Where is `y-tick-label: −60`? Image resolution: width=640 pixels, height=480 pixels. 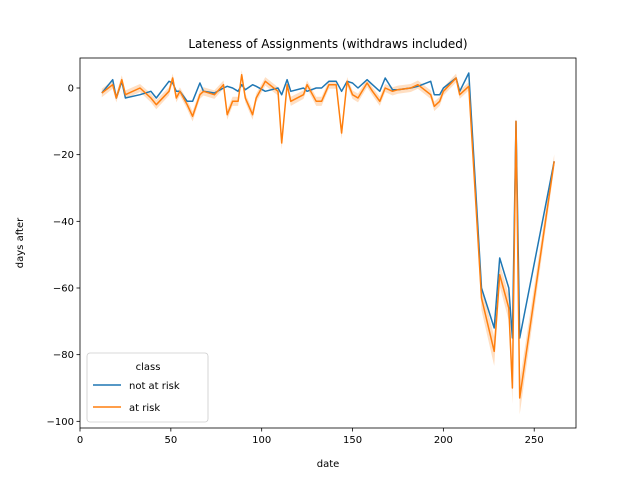
y-tick-label: −60 is located at coordinates (63, 289).